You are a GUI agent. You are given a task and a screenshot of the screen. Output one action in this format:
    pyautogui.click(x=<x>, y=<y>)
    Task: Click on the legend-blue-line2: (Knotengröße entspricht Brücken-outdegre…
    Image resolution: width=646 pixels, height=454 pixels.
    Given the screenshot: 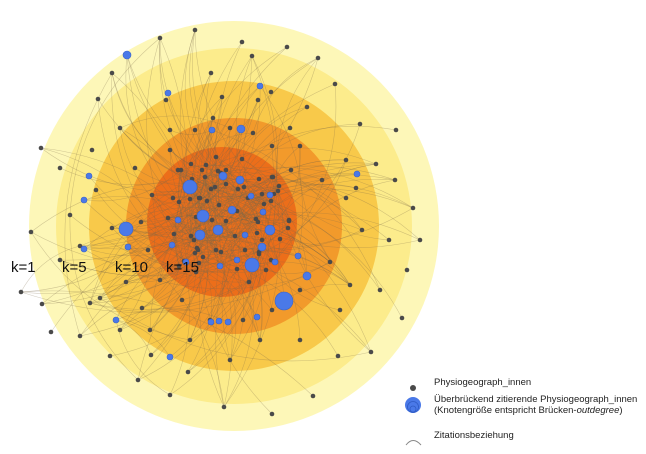 What is the action you would take?
    pyautogui.click(x=540, y=410)
    